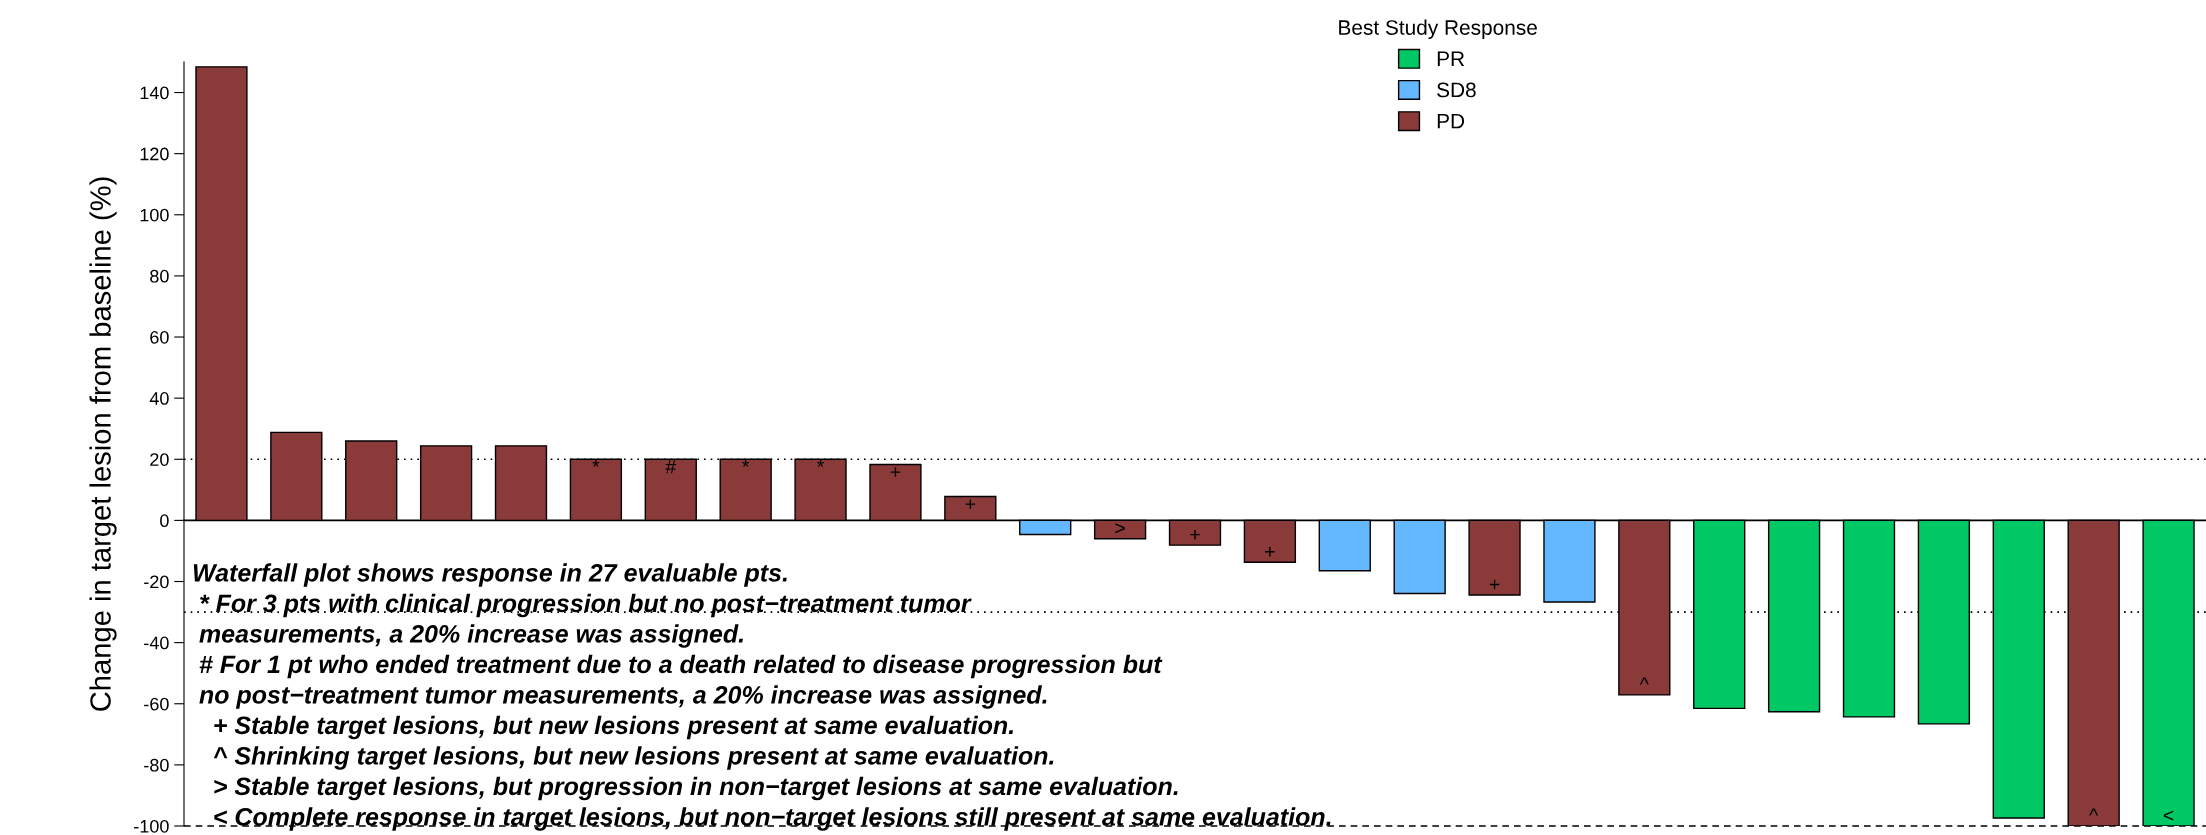 The height and width of the screenshot is (835, 2206). What do you see at coordinates (159, 459) in the screenshot?
I see `y-tick-label: 20` at bounding box center [159, 459].